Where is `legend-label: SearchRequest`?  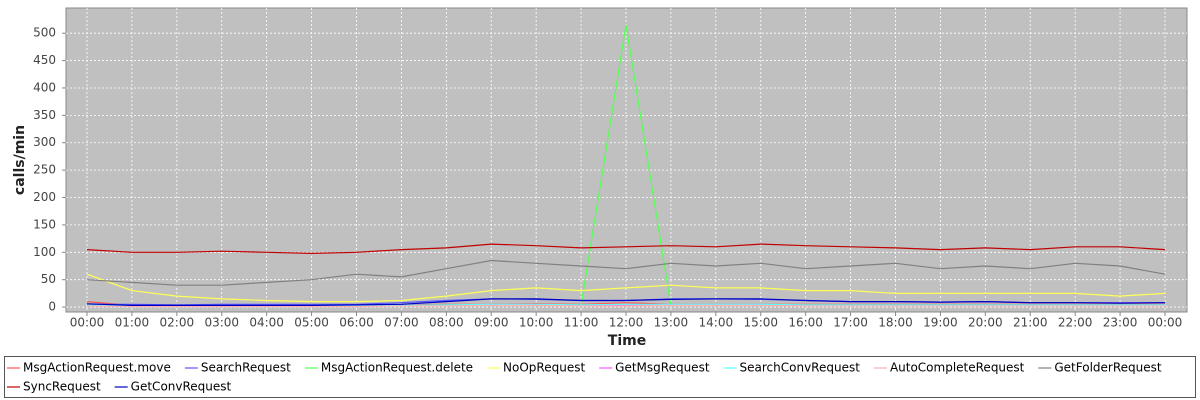 legend-label: SearchRequest is located at coordinates (246, 368).